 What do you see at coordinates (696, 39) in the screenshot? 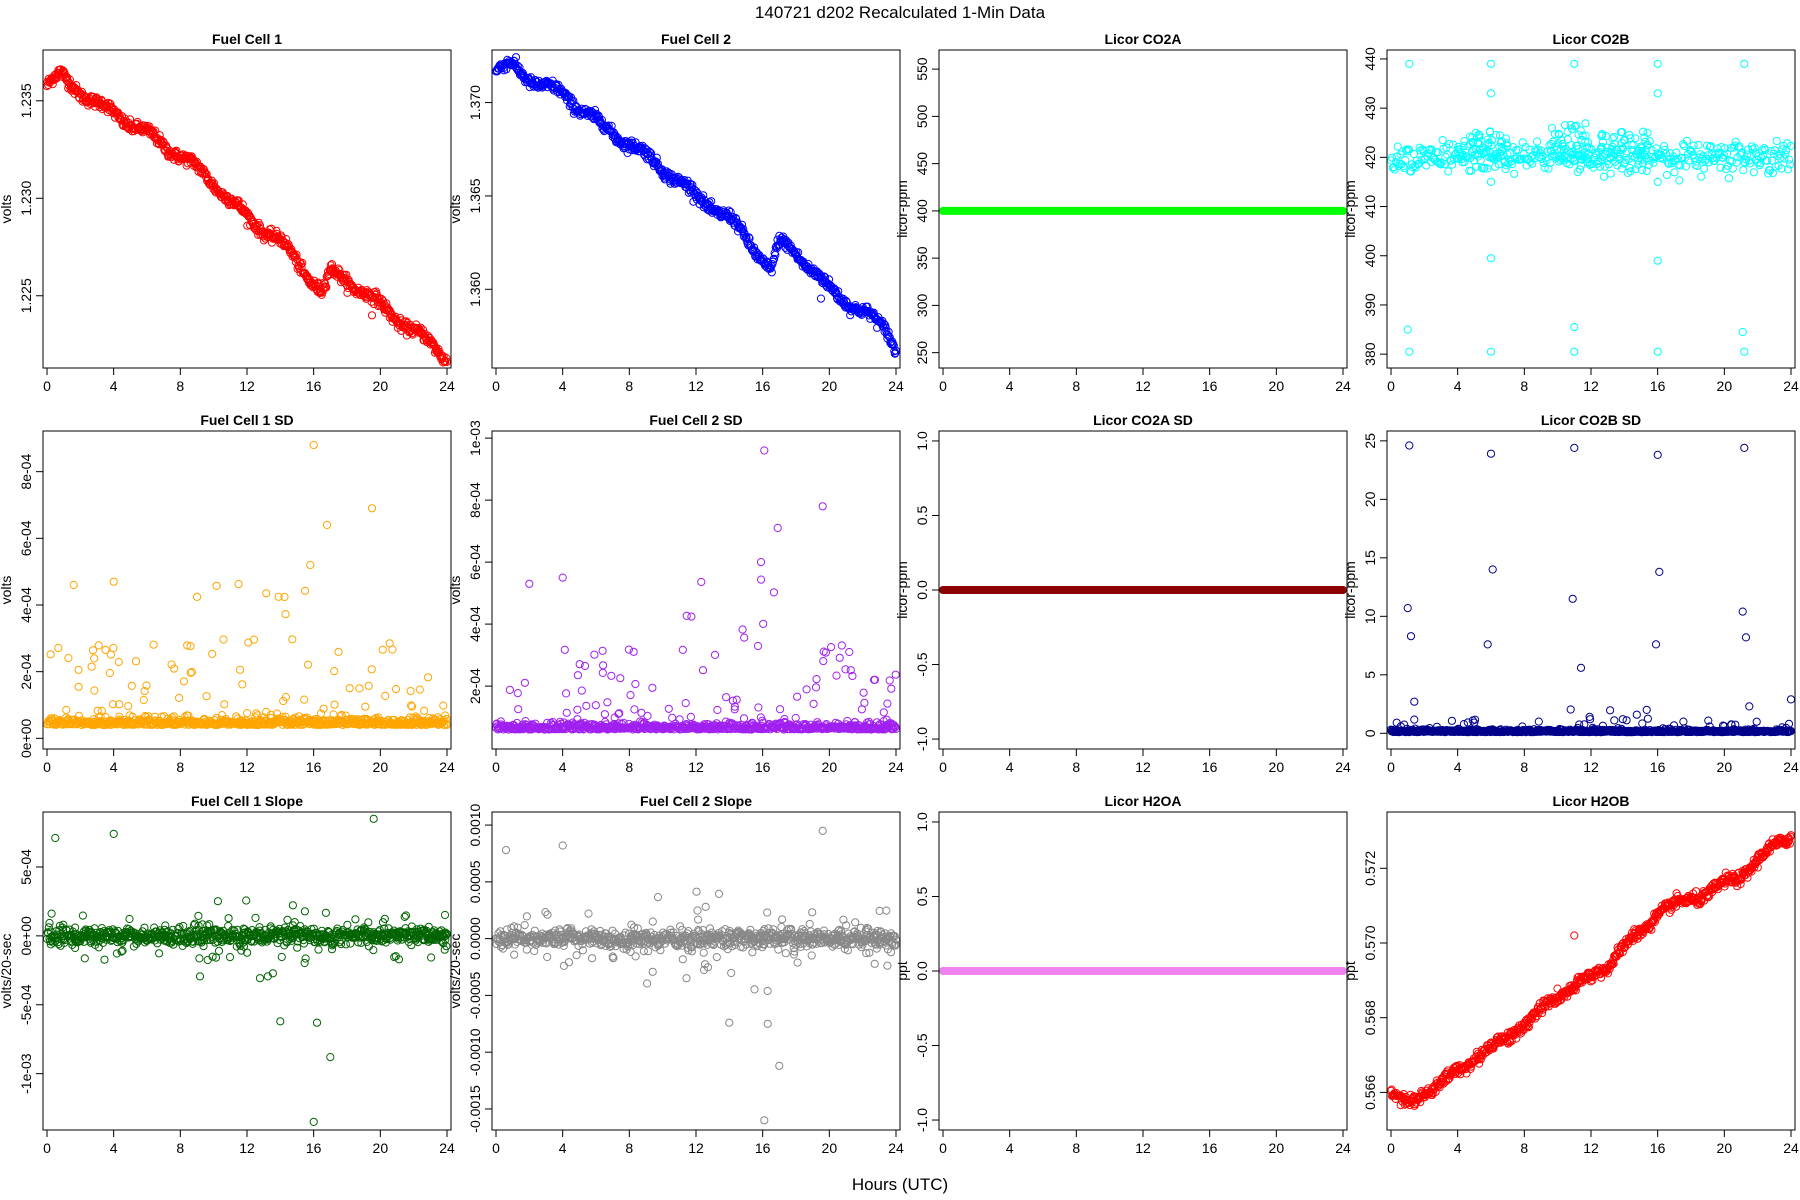
I see `panel-title: Fuel Cell 2` at bounding box center [696, 39].